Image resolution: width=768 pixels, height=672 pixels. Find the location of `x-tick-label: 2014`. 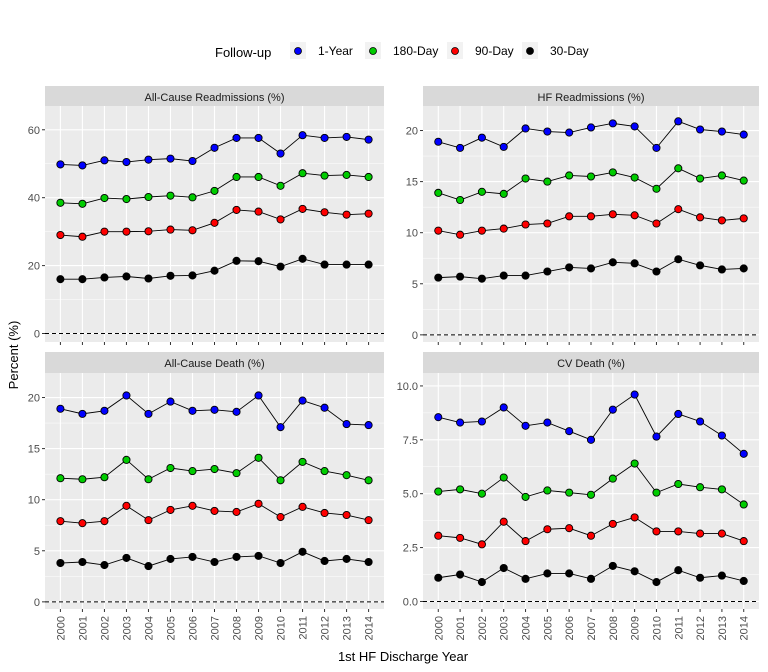

x-tick-label: 2014 is located at coordinates (370, 628).